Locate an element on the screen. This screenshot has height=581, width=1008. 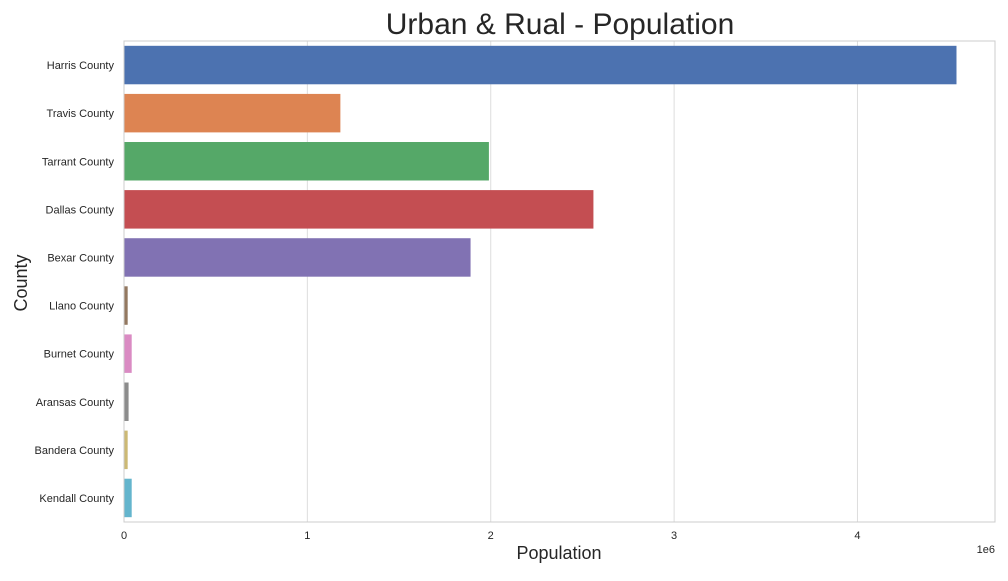
bar-bexar-county is located at coordinates (297, 257).